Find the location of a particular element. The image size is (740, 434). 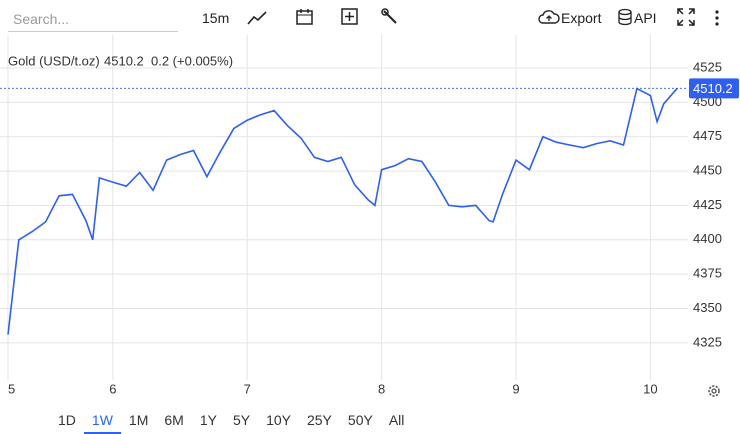

x-tick-label: 6 is located at coordinates (112, 388).